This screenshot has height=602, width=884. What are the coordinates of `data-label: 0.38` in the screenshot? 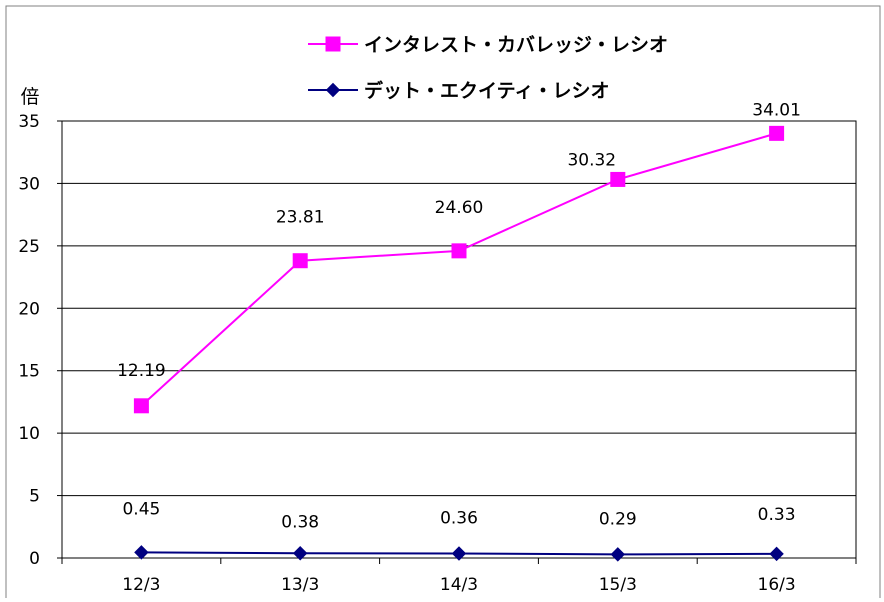 It's located at (300, 522).